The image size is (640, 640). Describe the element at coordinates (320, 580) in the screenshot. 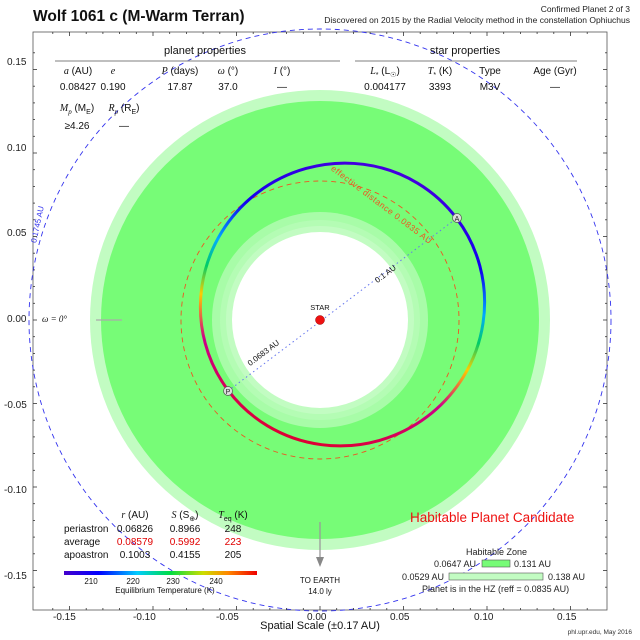

I see `to-earth-label: TO EARTH` at that location.